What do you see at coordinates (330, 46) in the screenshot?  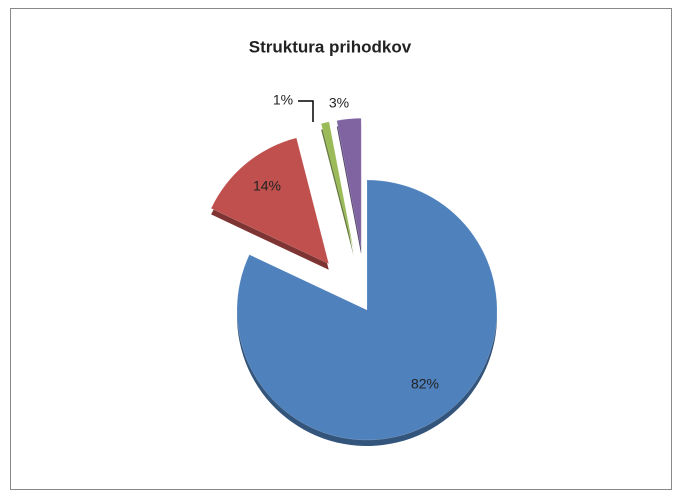 I see `chart-title: Struktura prihodkov` at bounding box center [330, 46].